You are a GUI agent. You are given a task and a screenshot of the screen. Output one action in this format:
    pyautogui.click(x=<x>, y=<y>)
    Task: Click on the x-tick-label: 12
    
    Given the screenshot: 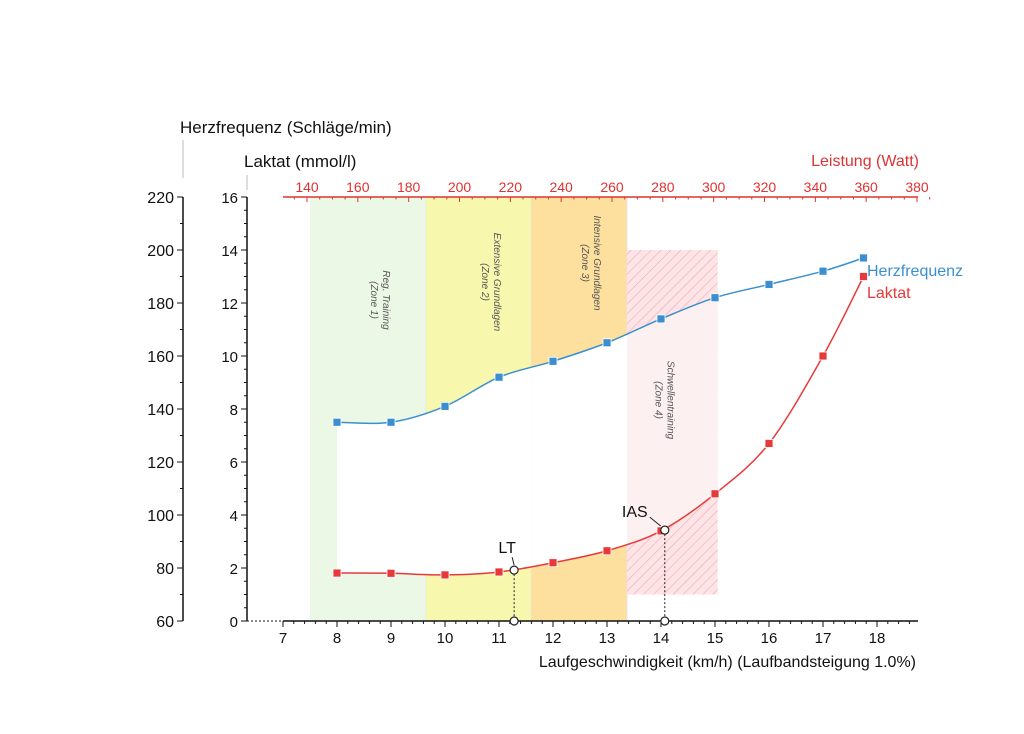 What is the action you would take?
    pyautogui.click(x=553, y=638)
    